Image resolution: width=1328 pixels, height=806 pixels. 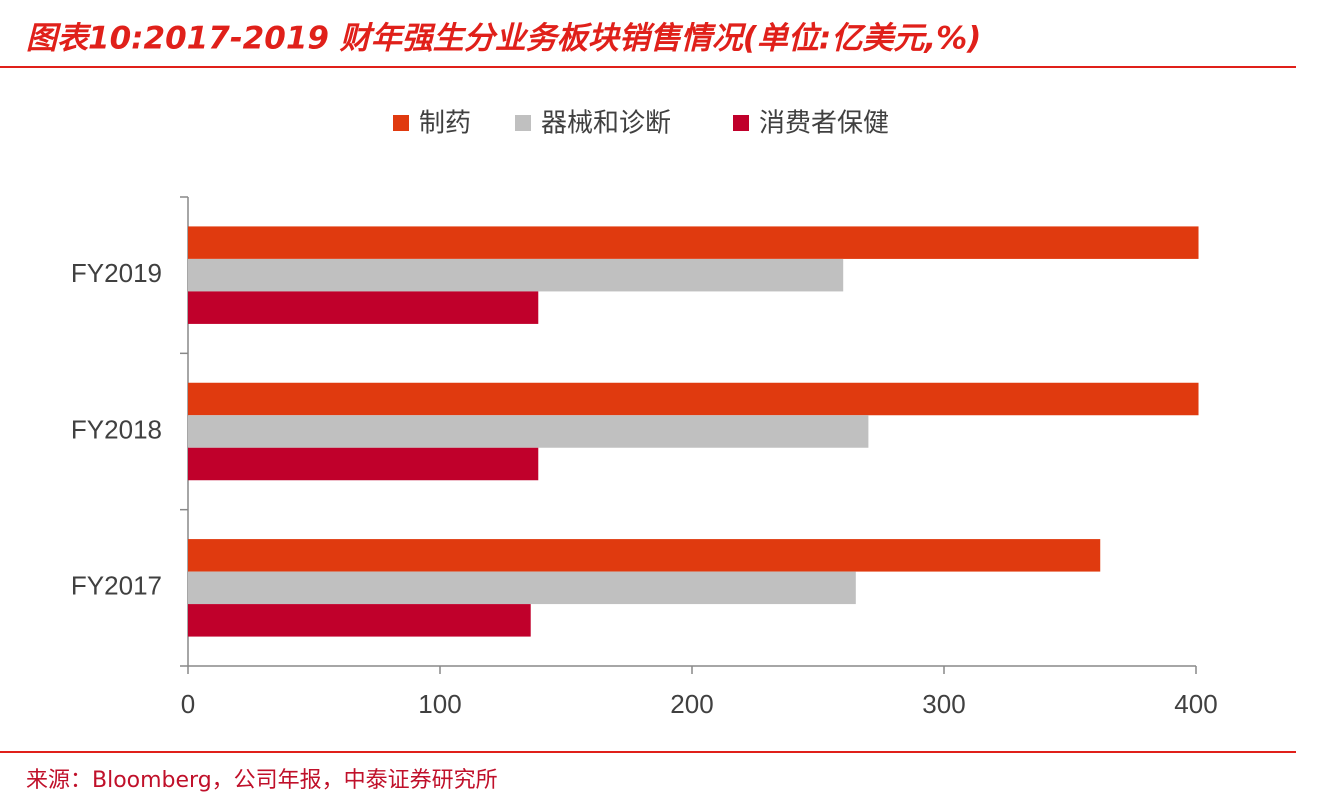 I want to click on x-tick-label: 0, so click(x=188, y=704).